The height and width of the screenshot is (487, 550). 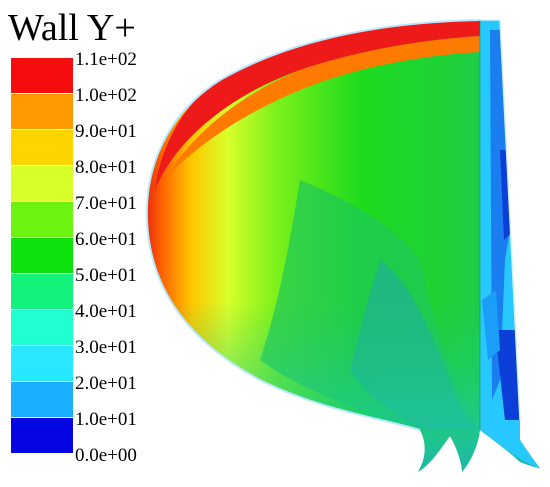 I want to click on legend-tick: 3.0e+01, so click(x=106, y=347).